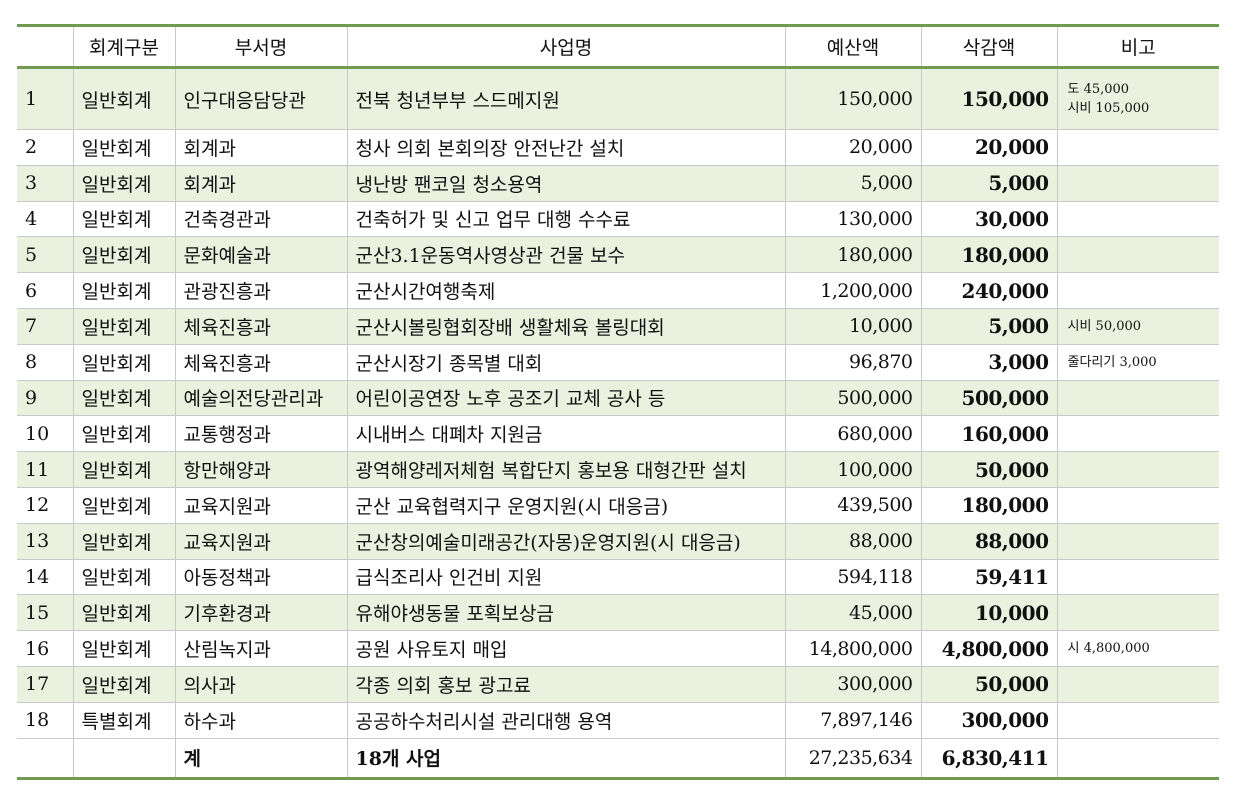 The image size is (1239, 798). I want to click on cut-amount-cell: 180,000, so click(989, 255).